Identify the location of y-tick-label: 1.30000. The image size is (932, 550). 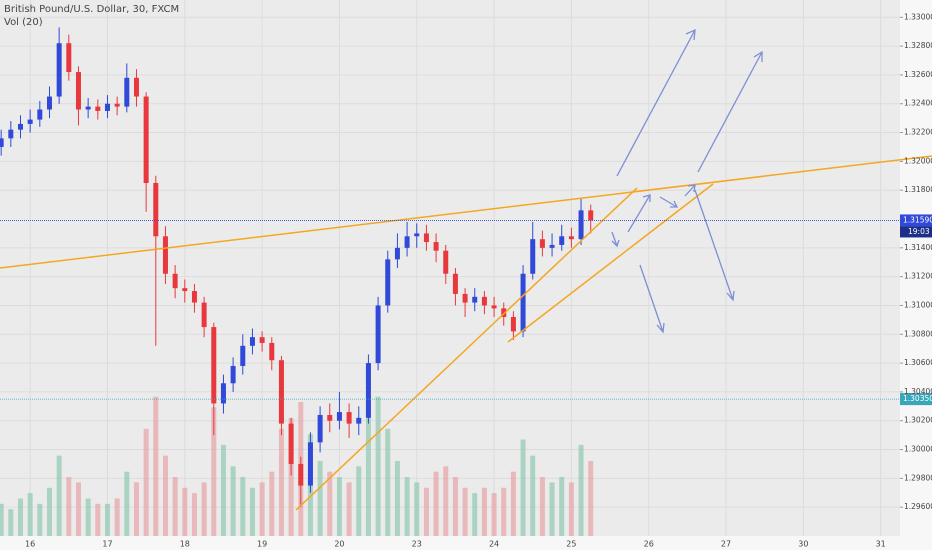
(918, 449).